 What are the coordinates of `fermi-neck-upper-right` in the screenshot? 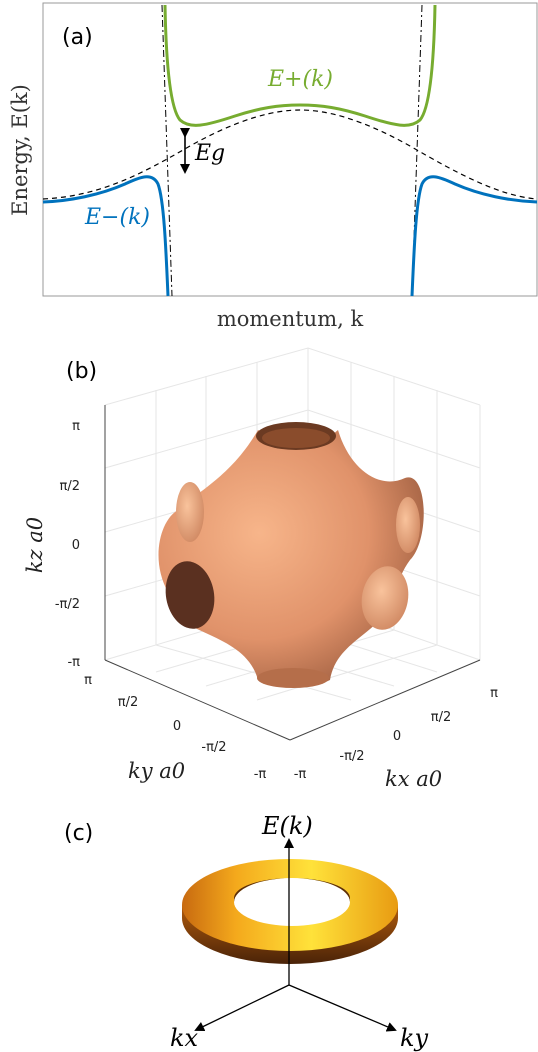 It's located at (408, 525).